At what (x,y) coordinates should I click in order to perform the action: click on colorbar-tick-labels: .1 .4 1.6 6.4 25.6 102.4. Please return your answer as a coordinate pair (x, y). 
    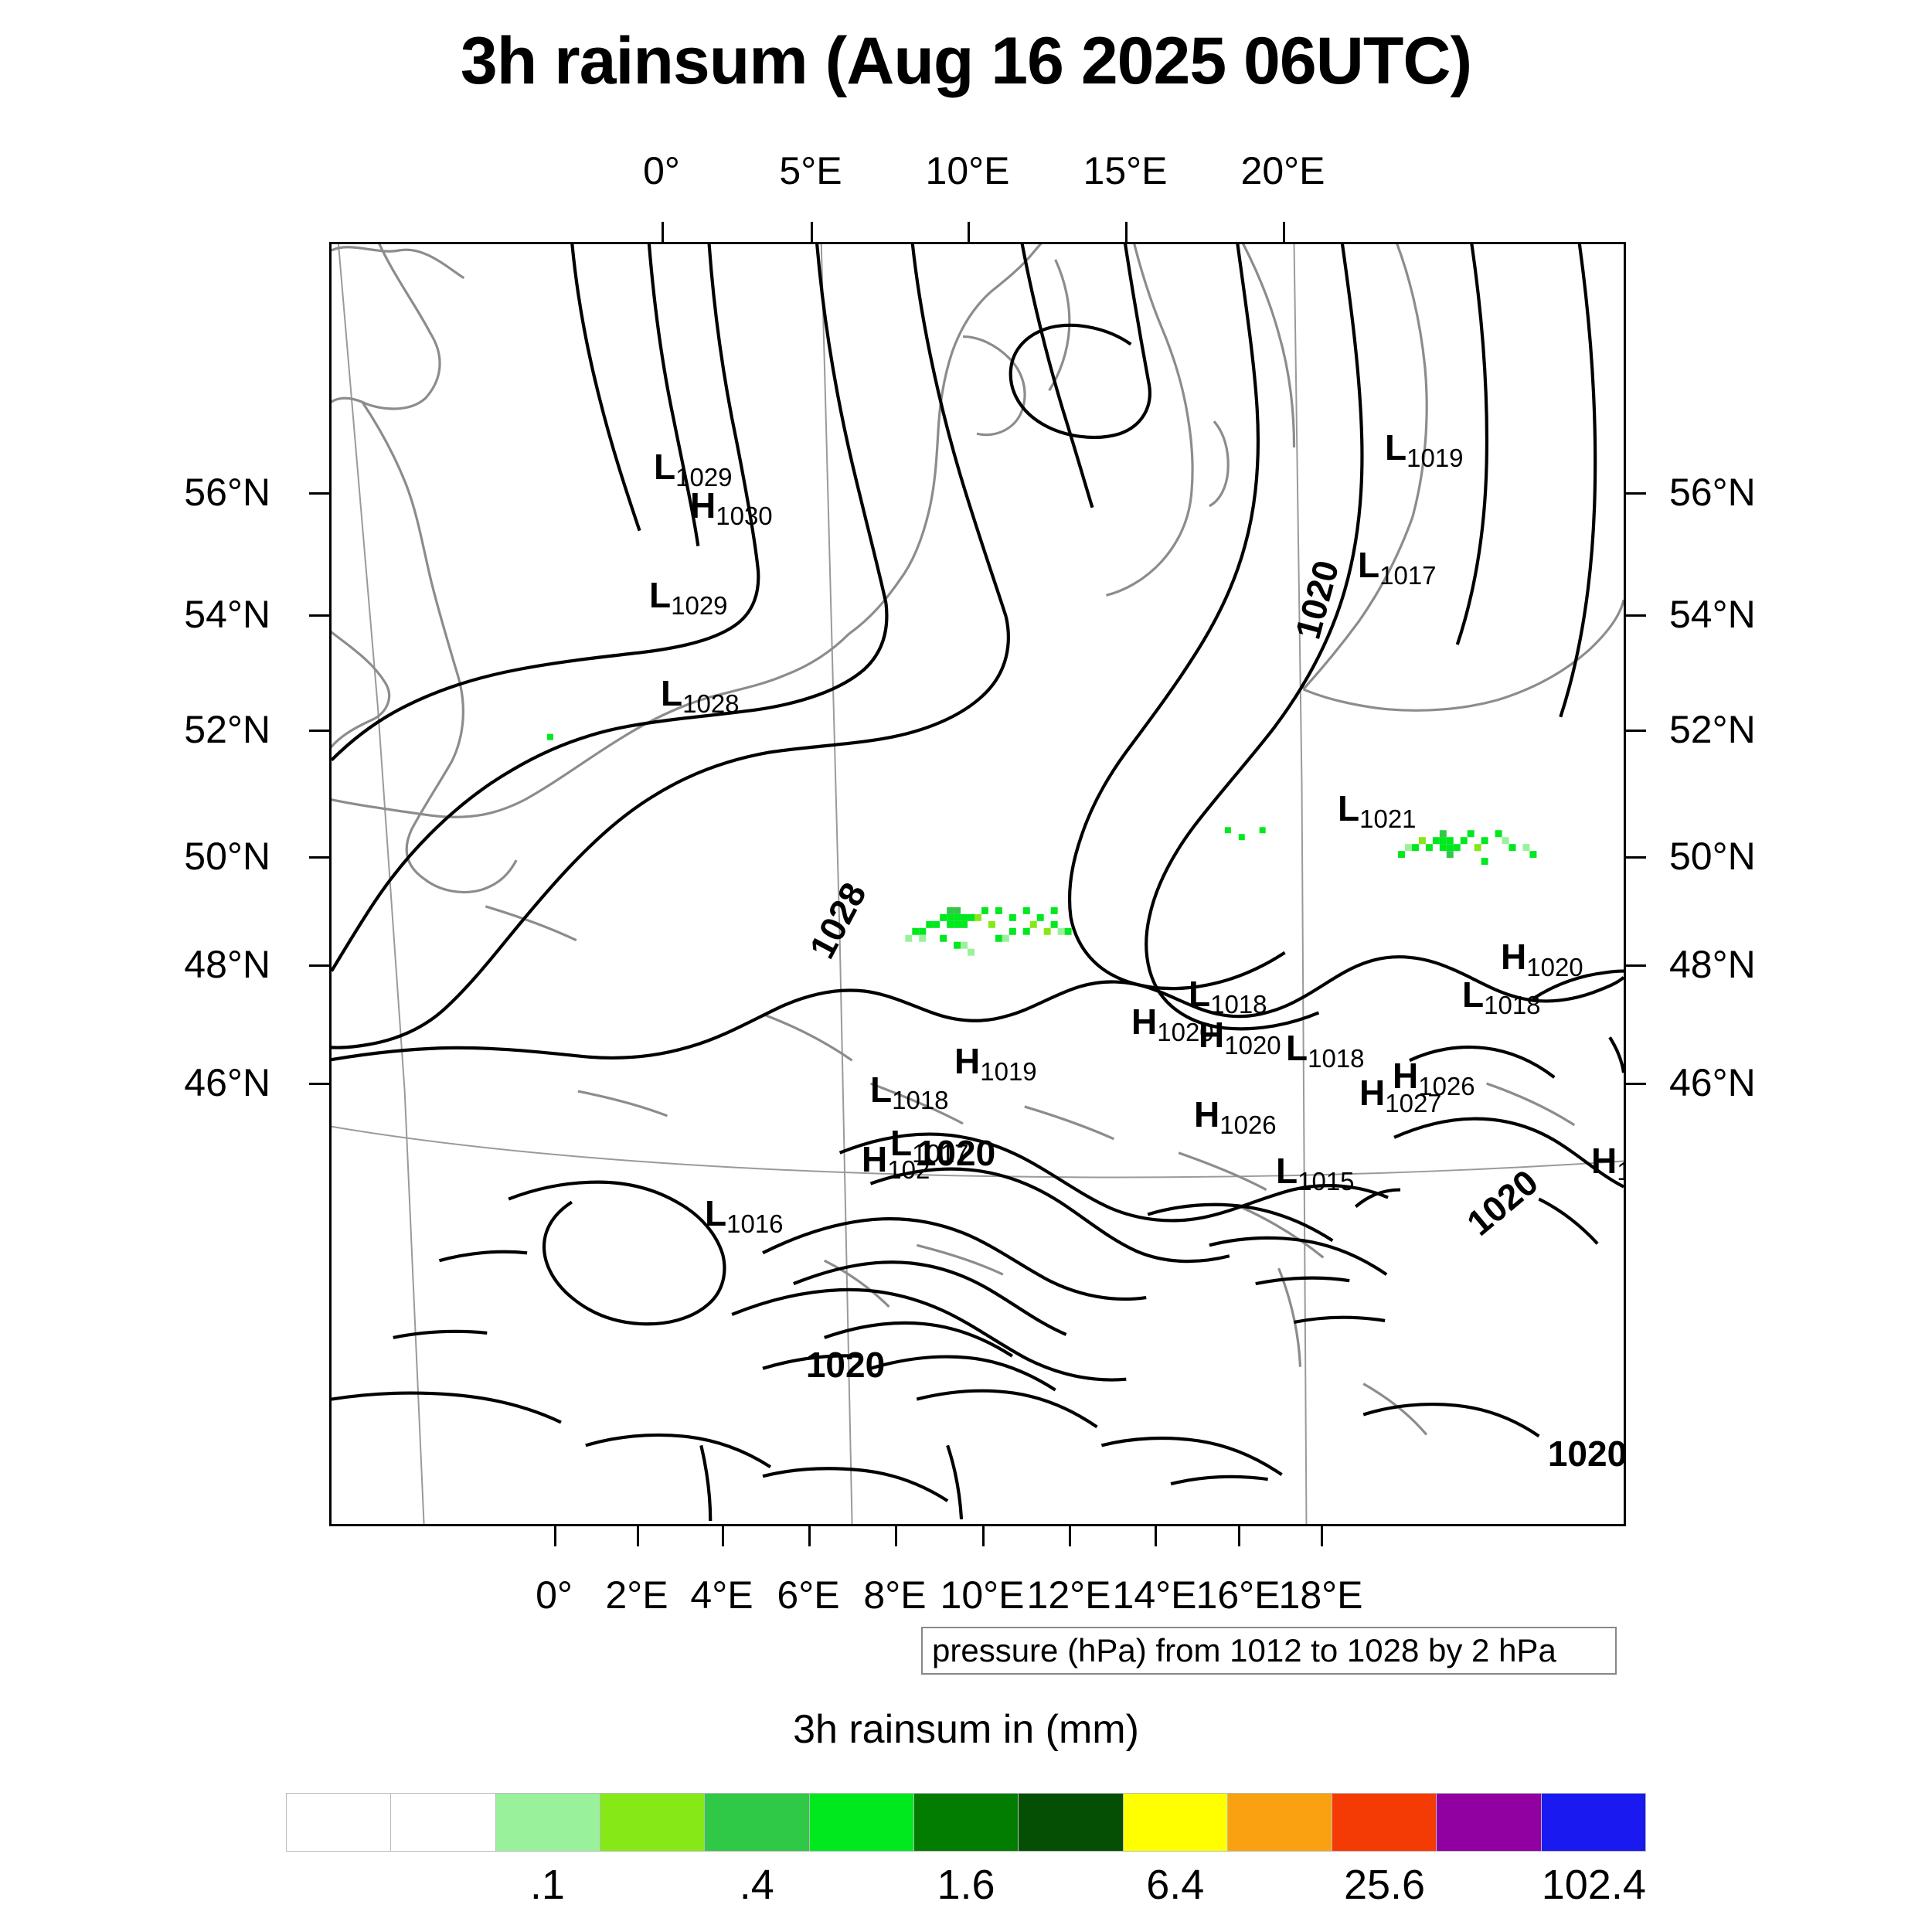
    Looking at the image, I should click on (966, 1888).